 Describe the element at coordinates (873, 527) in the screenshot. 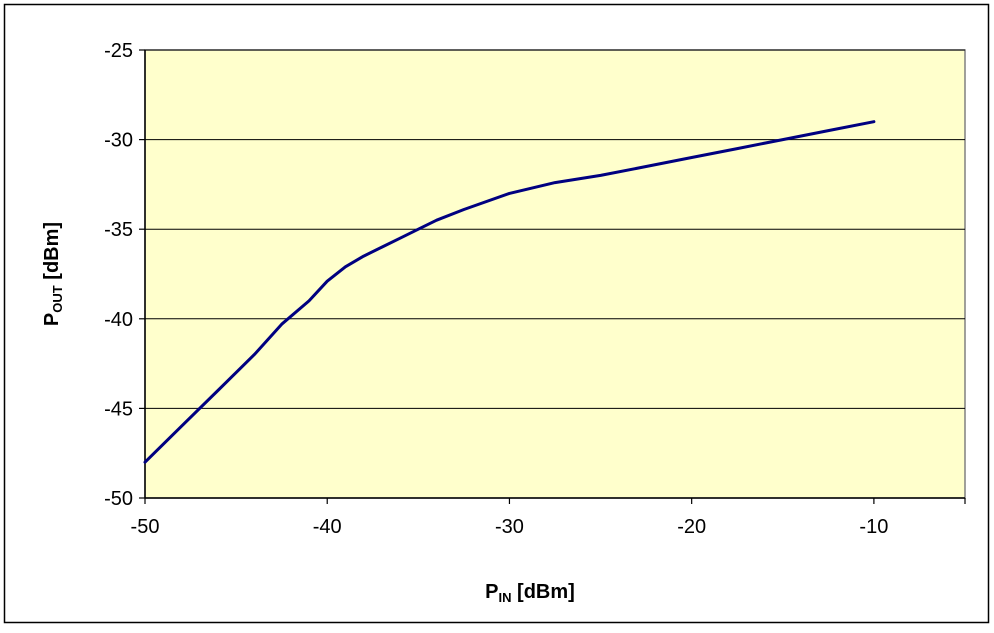

I see `x-tick-label: -10` at that location.